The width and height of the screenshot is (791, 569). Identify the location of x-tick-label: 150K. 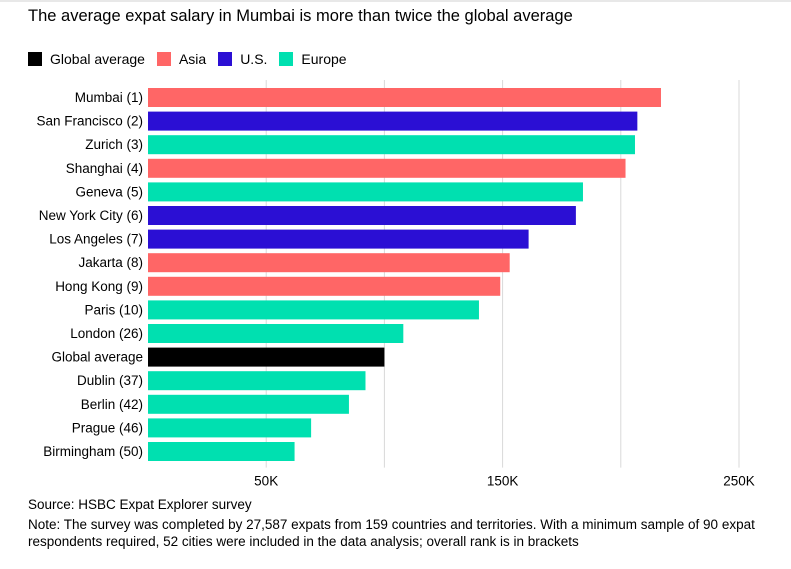
(503, 481).